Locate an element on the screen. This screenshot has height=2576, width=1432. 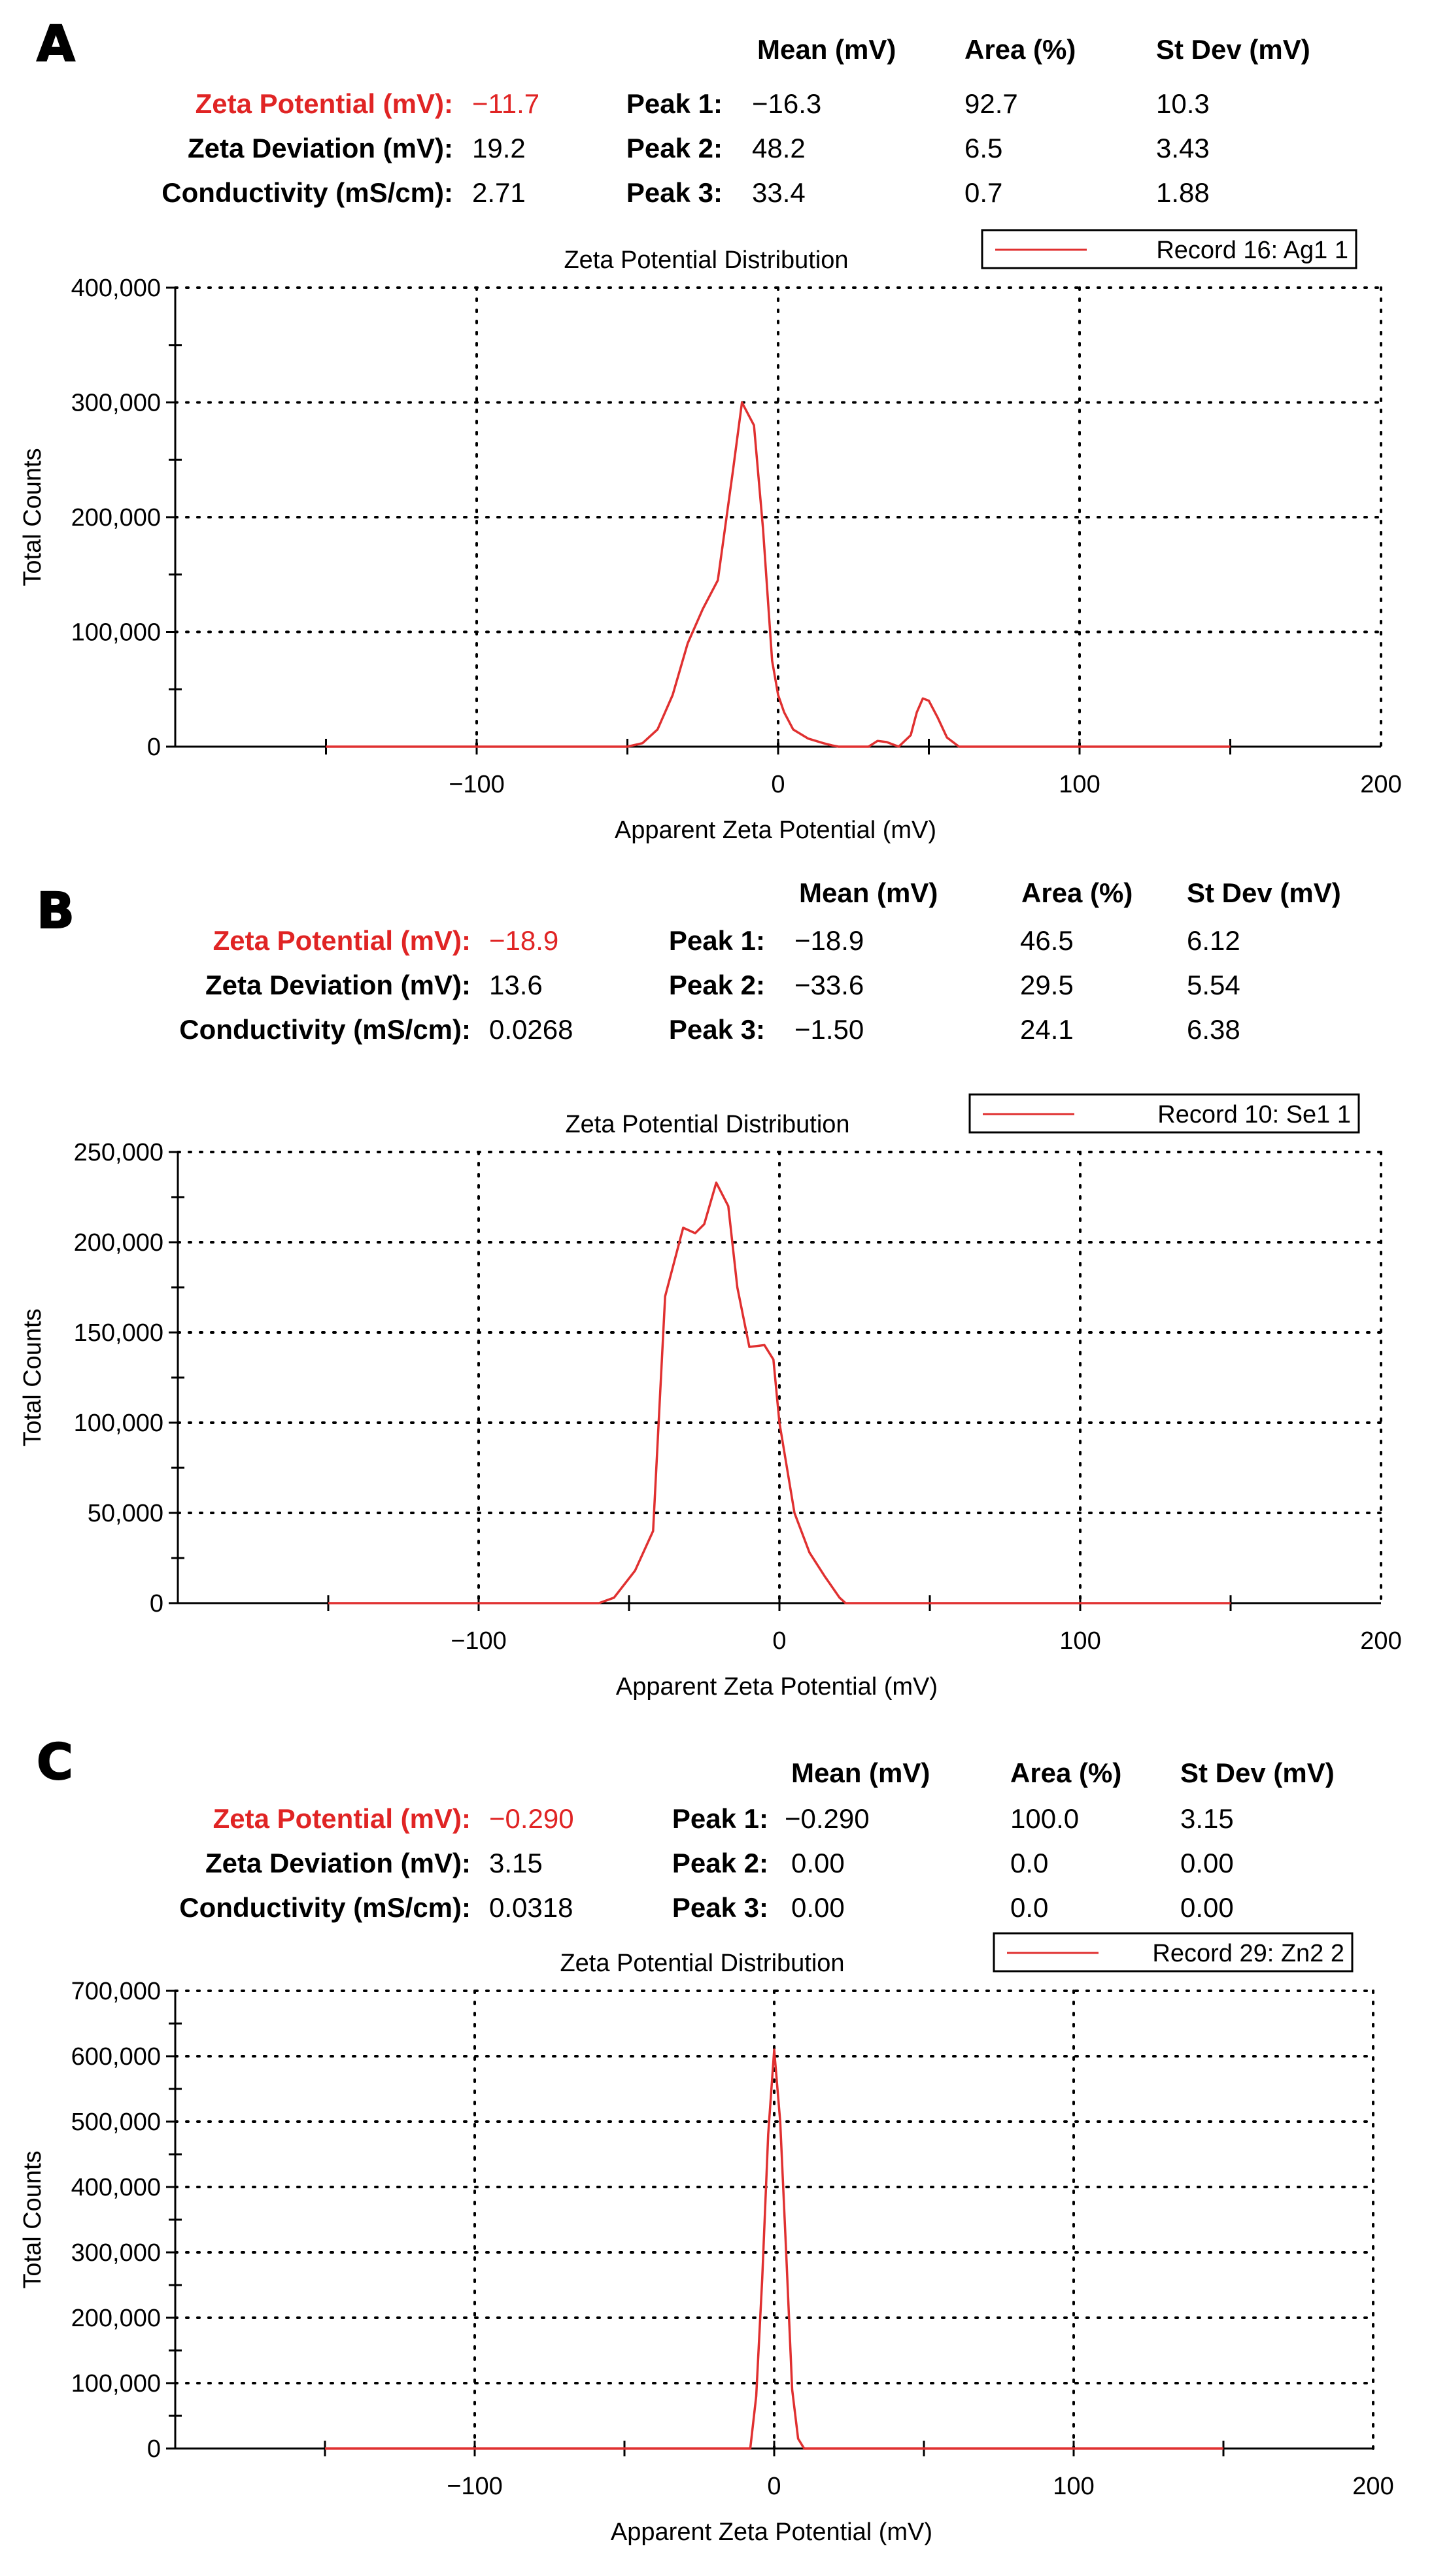
peak-3-mean: 0.00 is located at coordinates (818, 1907).